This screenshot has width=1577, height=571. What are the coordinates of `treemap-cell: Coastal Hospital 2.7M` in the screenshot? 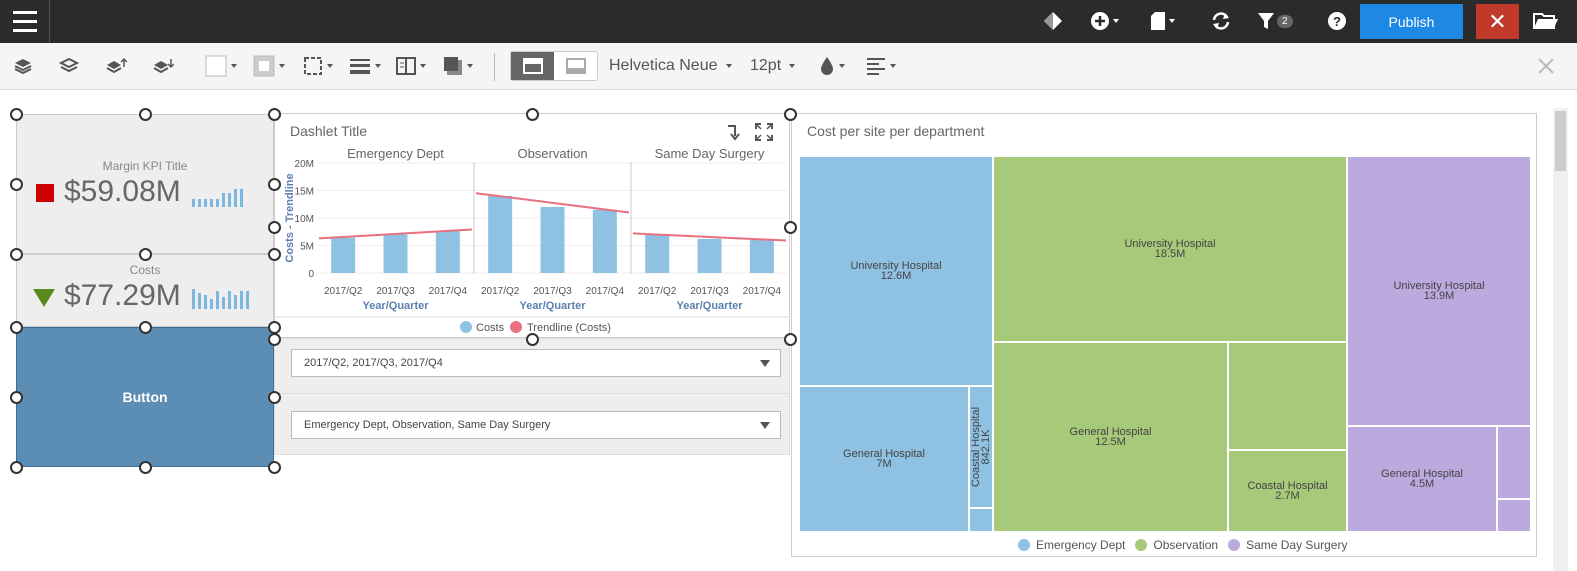 It's located at (1287, 491).